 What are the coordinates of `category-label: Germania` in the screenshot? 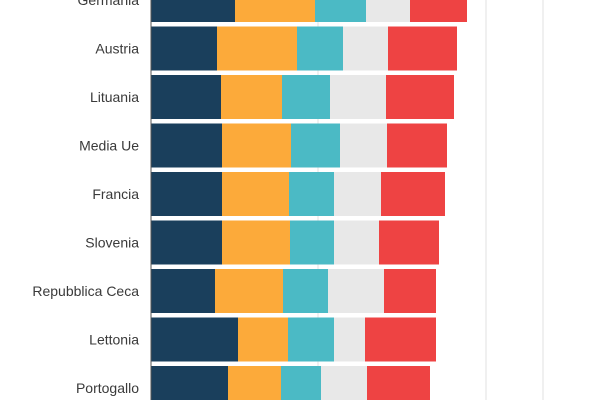 It's located at (109, 4).